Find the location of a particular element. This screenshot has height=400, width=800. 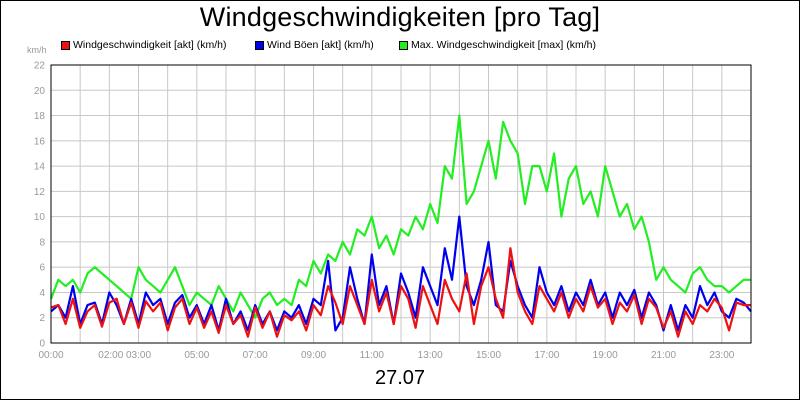

legend-swatch-gusts is located at coordinates (259, 45).